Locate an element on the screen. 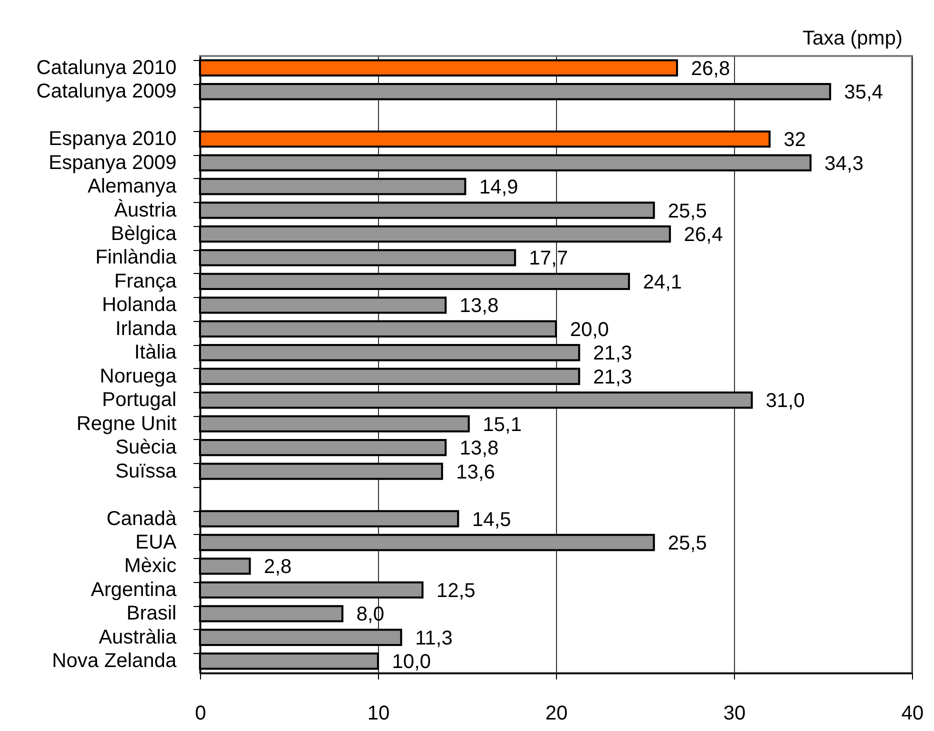 The height and width of the screenshot is (731, 934). y-tick-label: Argentina is located at coordinates (134, 589).